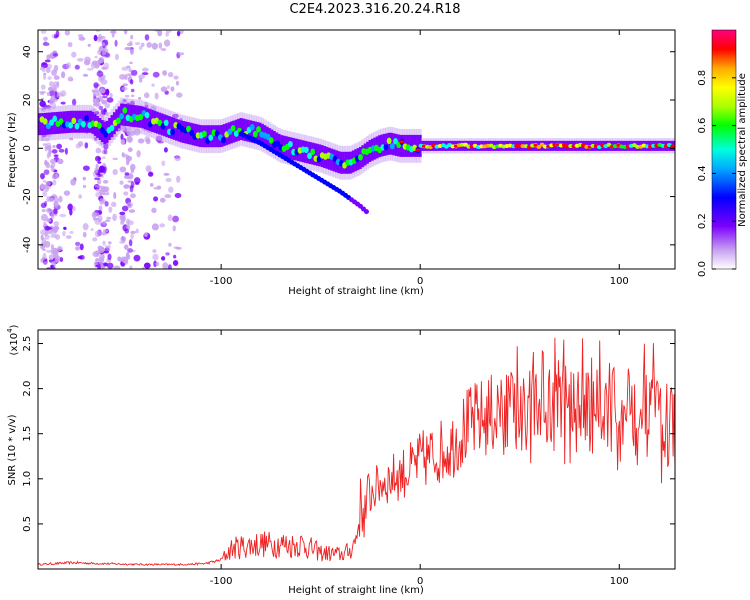 Image resolution: width=750 pixels, height=600 pixels. Describe the element at coordinates (724, 149) in the screenshot. I see `colorbar-gradient` at that location.